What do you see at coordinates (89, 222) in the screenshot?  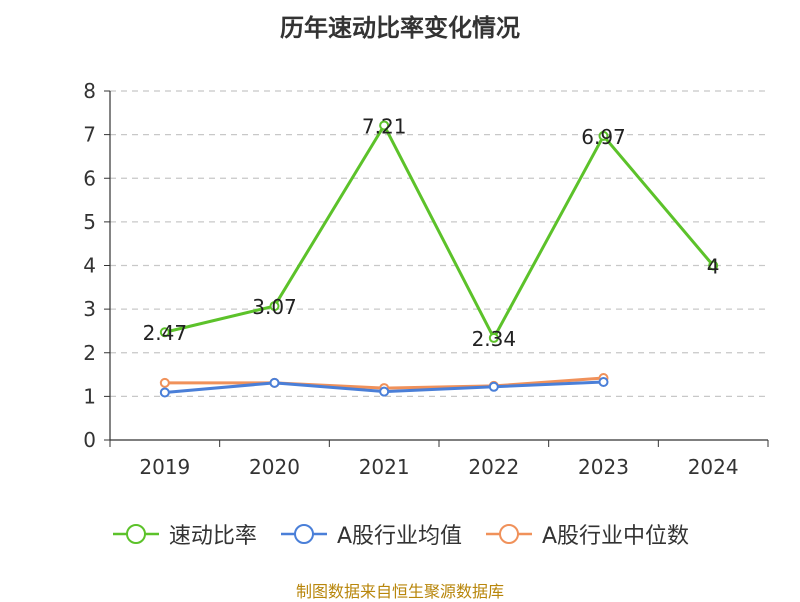 I see `y-tick-label: 5` at bounding box center [89, 222].